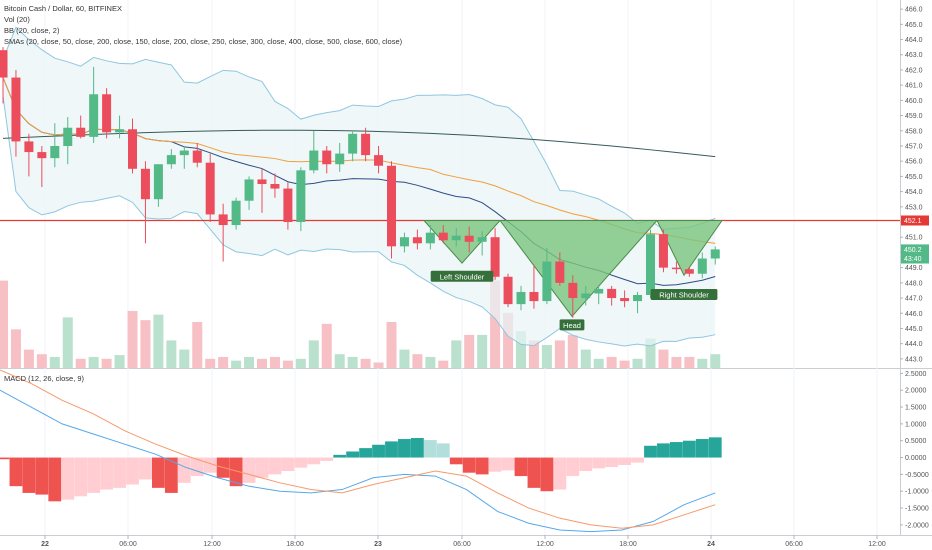  I want to click on chart-title: Bitcoin Cash / Dollar, 60, BITFINEX, so click(63, 8).